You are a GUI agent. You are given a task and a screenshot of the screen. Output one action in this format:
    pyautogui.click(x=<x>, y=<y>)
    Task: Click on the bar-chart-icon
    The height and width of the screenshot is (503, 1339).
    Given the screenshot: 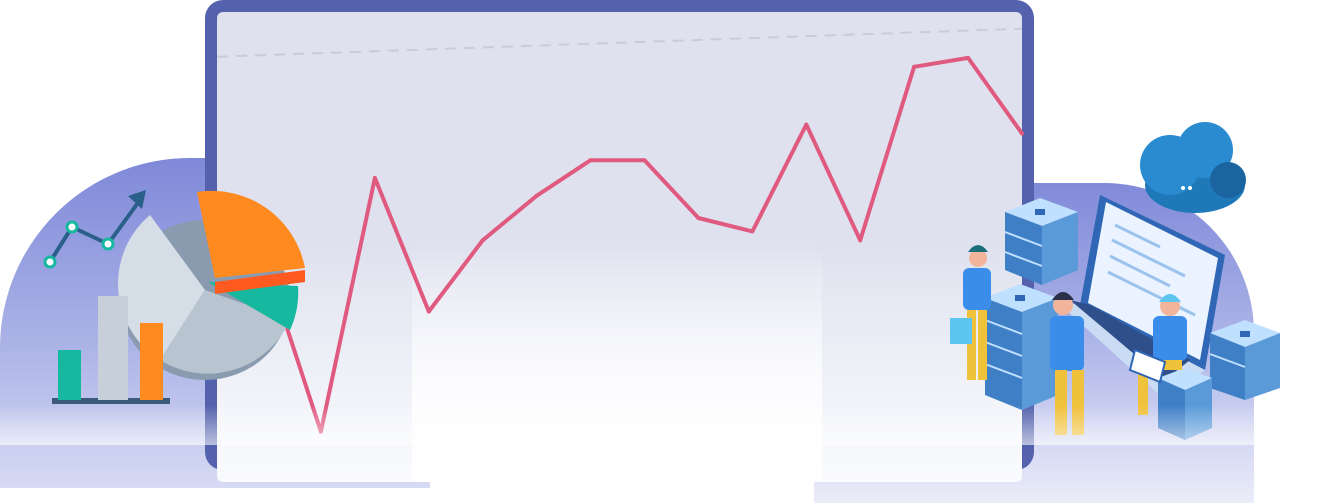 What is the action you would take?
    pyautogui.click(x=111, y=350)
    